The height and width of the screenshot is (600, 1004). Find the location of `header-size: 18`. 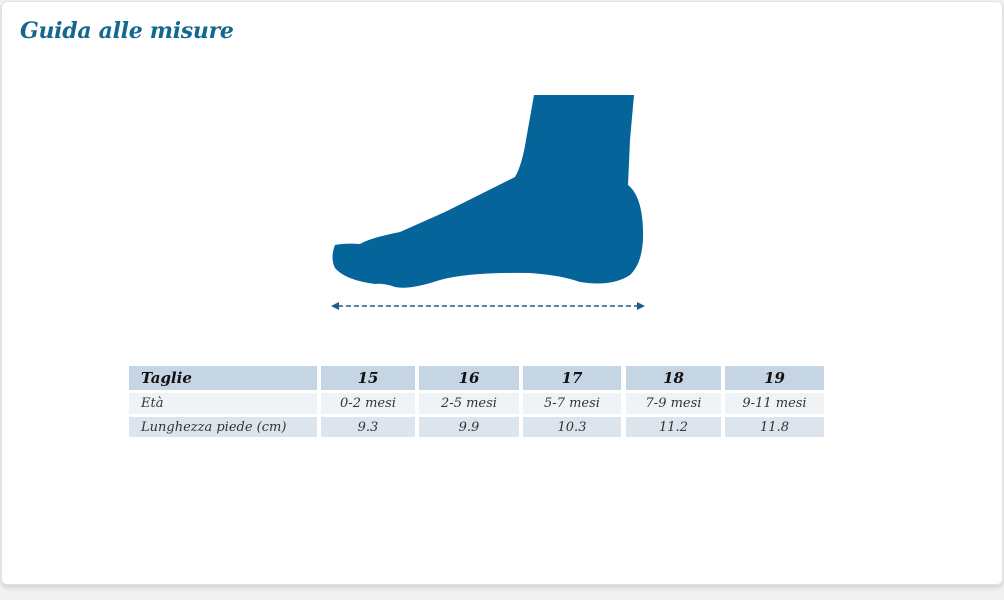

header-size: 18 is located at coordinates (673, 378).